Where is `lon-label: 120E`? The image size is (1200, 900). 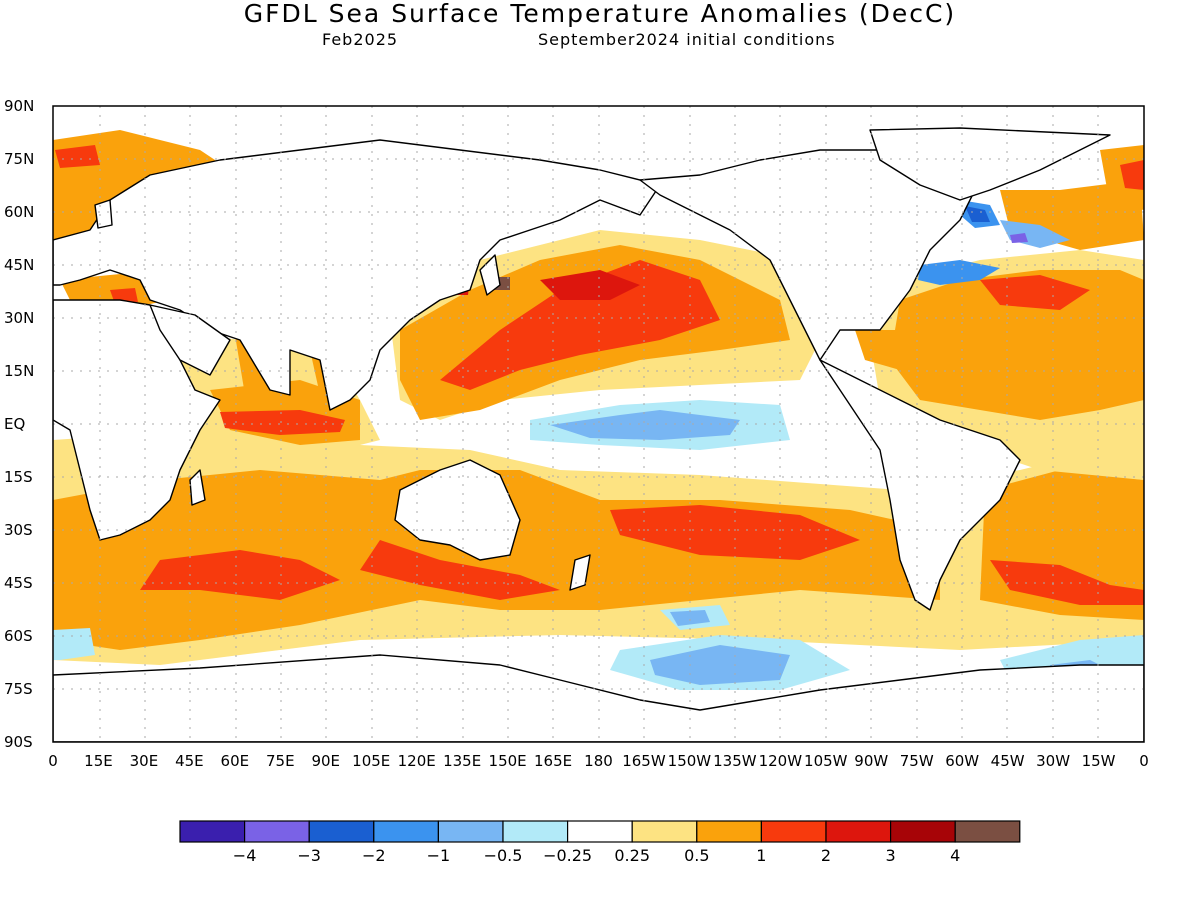
lon-label: 120E is located at coordinates (416, 761).